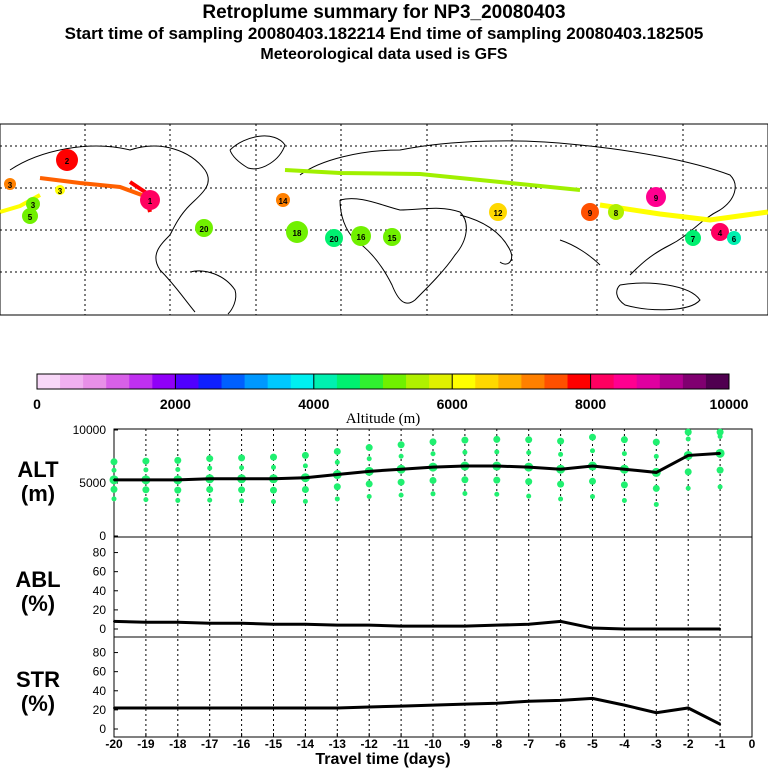 Image resolution: width=768 pixels, height=768 pixels. I want to click on colorbar-tick-label: 4000, so click(313, 404).